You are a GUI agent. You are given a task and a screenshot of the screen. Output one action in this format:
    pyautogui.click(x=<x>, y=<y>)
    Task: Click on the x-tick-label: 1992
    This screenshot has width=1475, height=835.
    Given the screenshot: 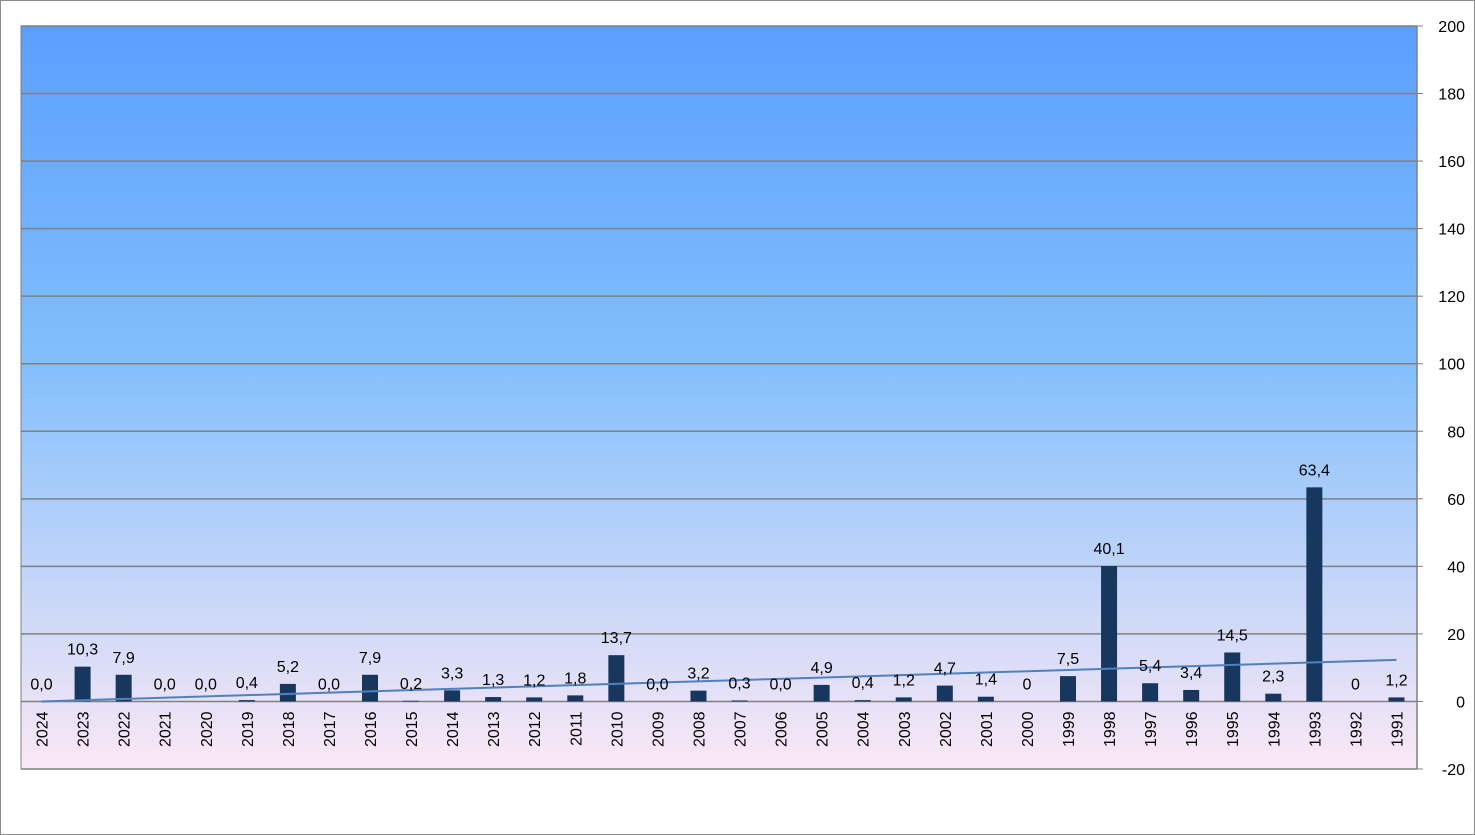 What is the action you would take?
    pyautogui.click(x=1356, y=729)
    